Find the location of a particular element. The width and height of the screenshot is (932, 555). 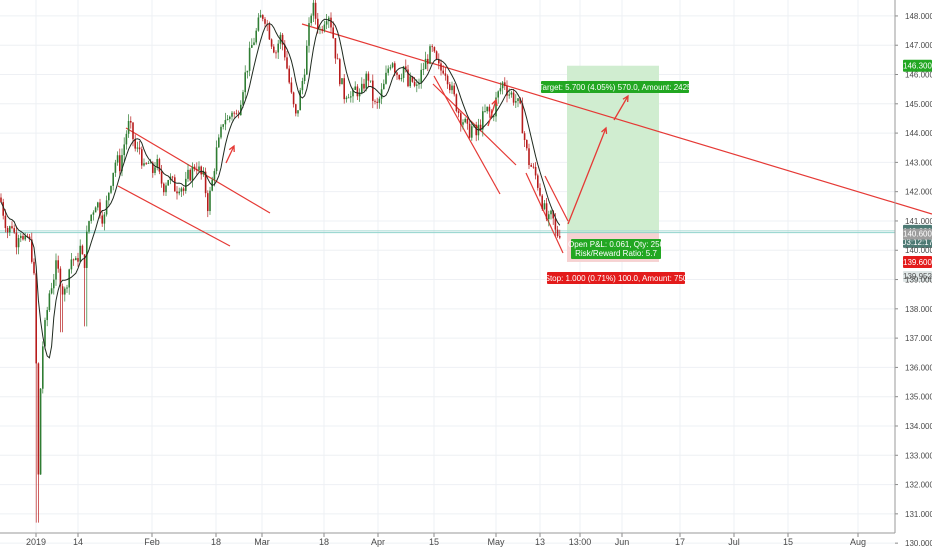

x-tick-label: Aug is located at coordinates (858, 542).